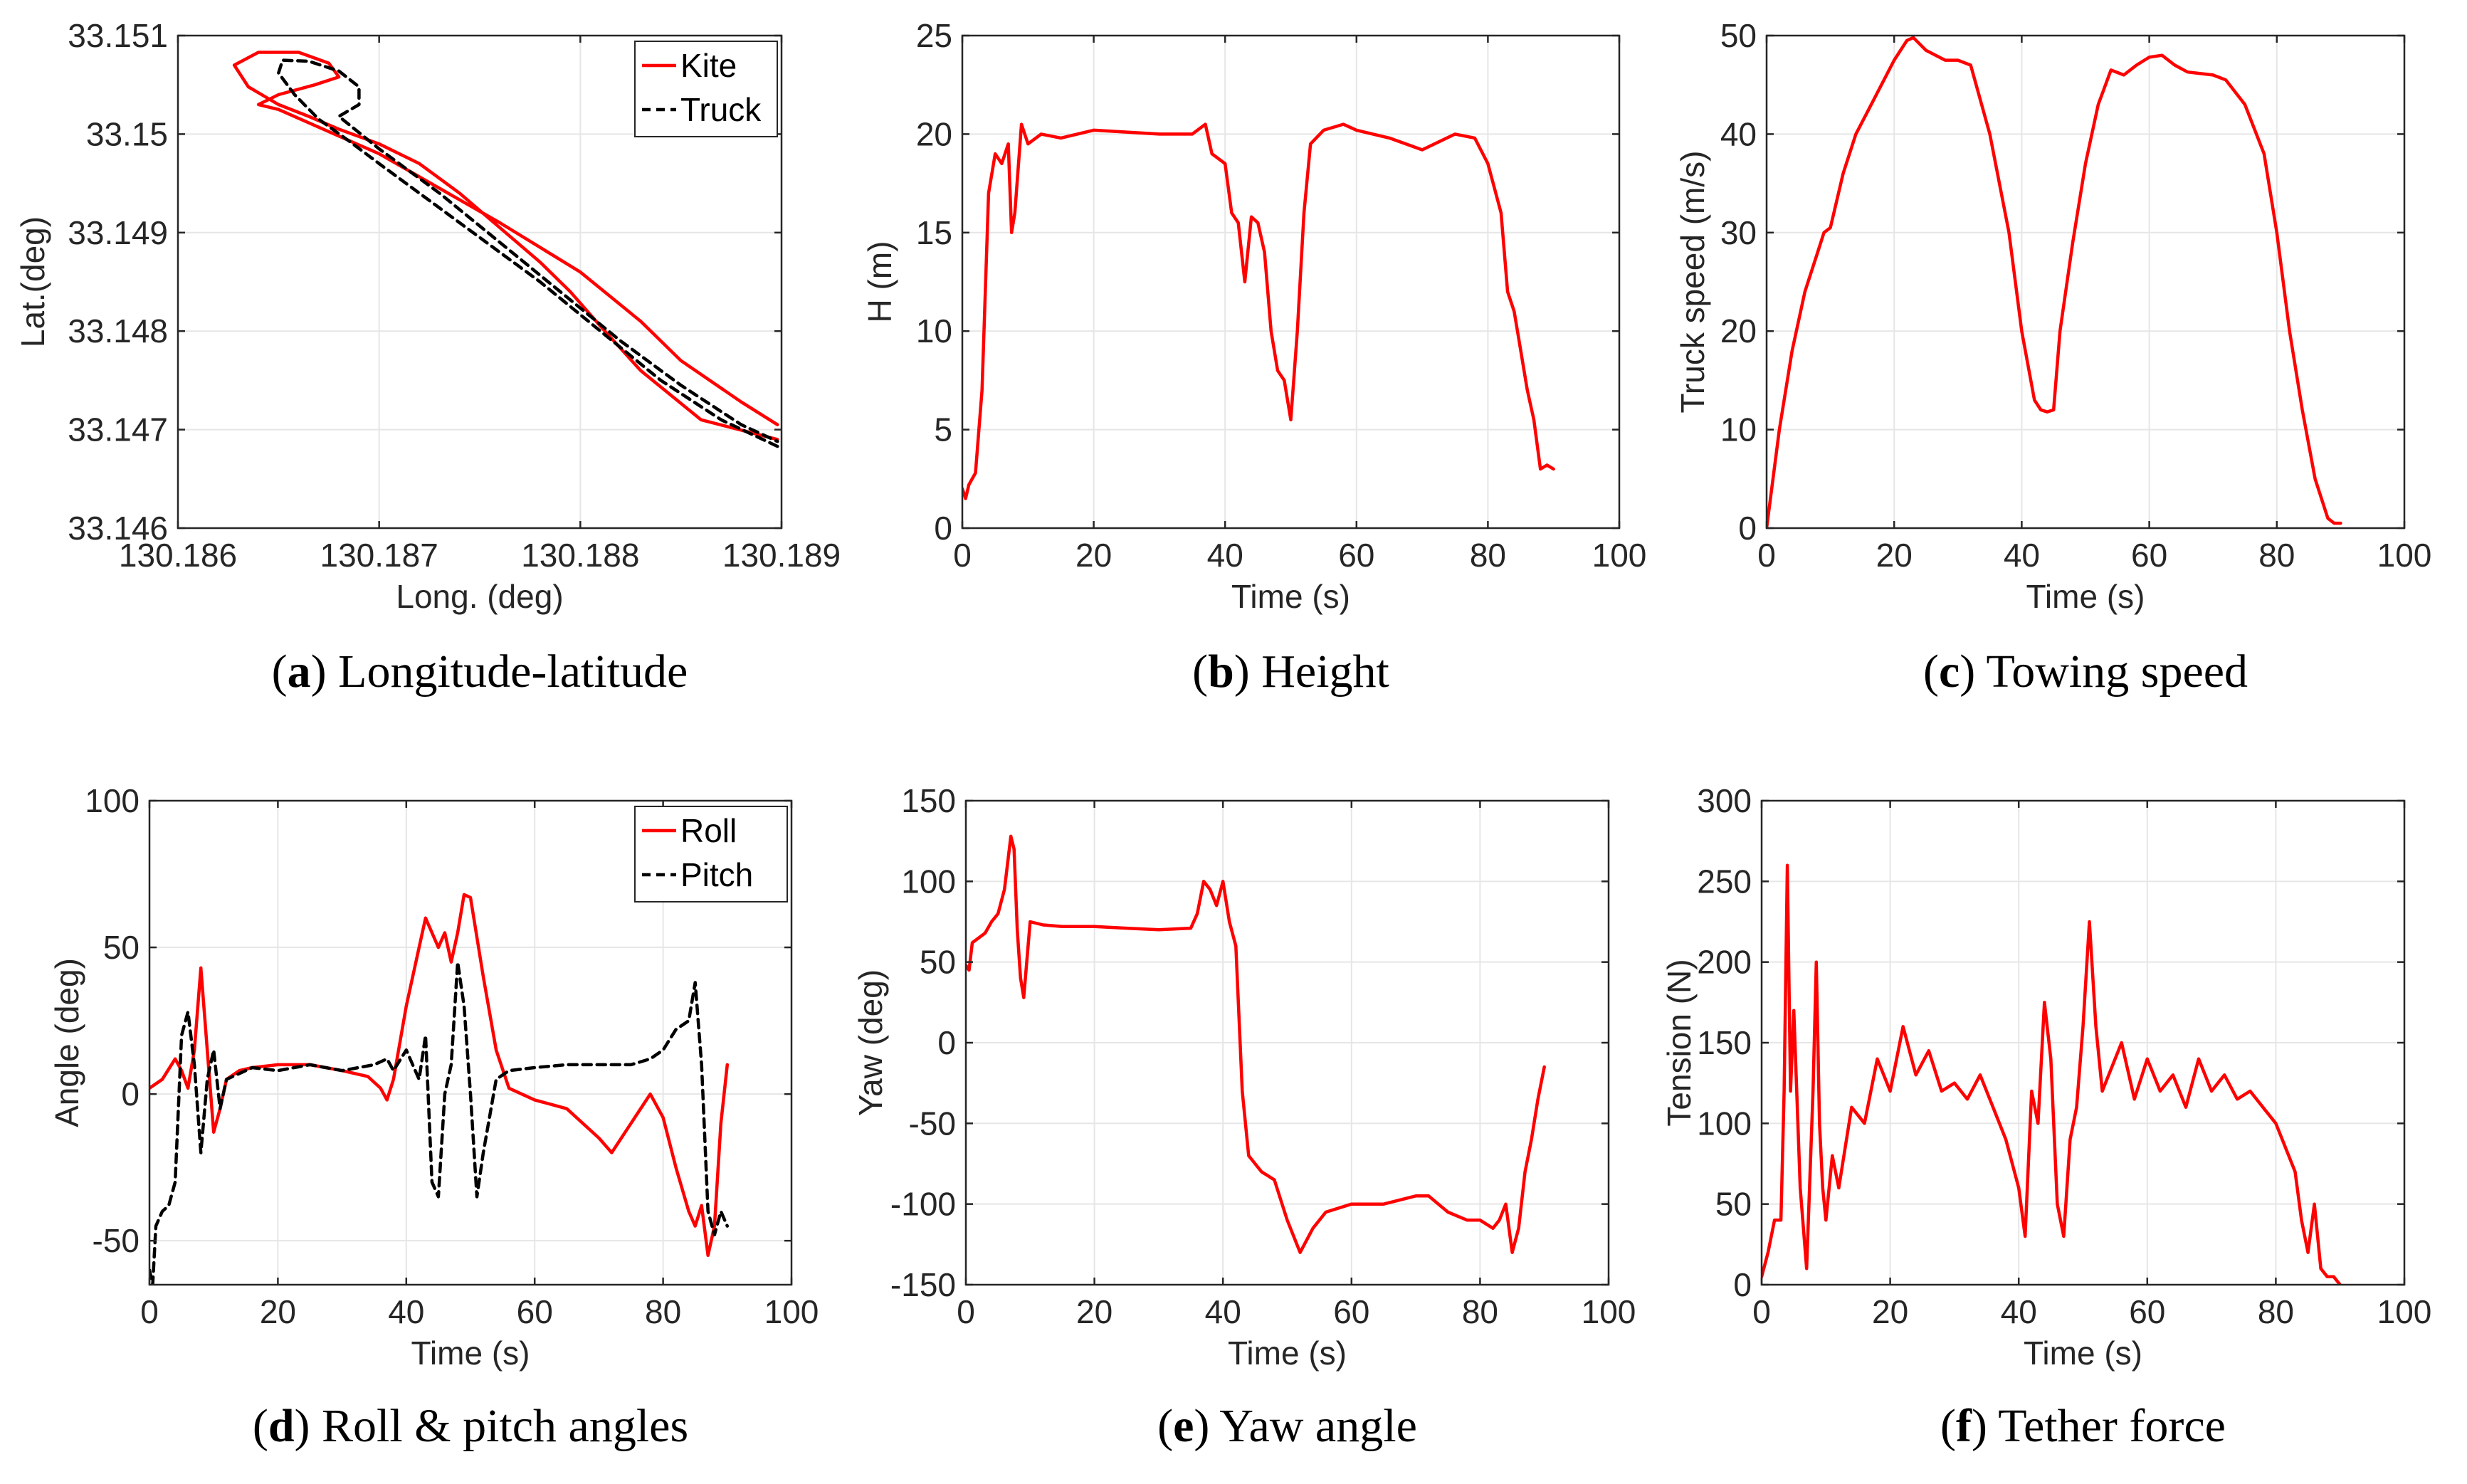 This screenshot has height=1484, width=2467. Describe the element at coordinates (528, 253) in the screenshot. I see `series-line-truck` at that location.